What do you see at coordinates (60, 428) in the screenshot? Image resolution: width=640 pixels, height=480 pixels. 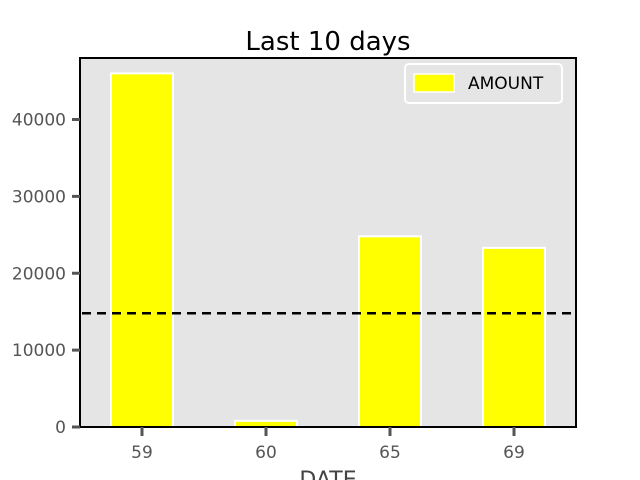 I see `y-tick-label: 0` at bounding box center [60, 428].